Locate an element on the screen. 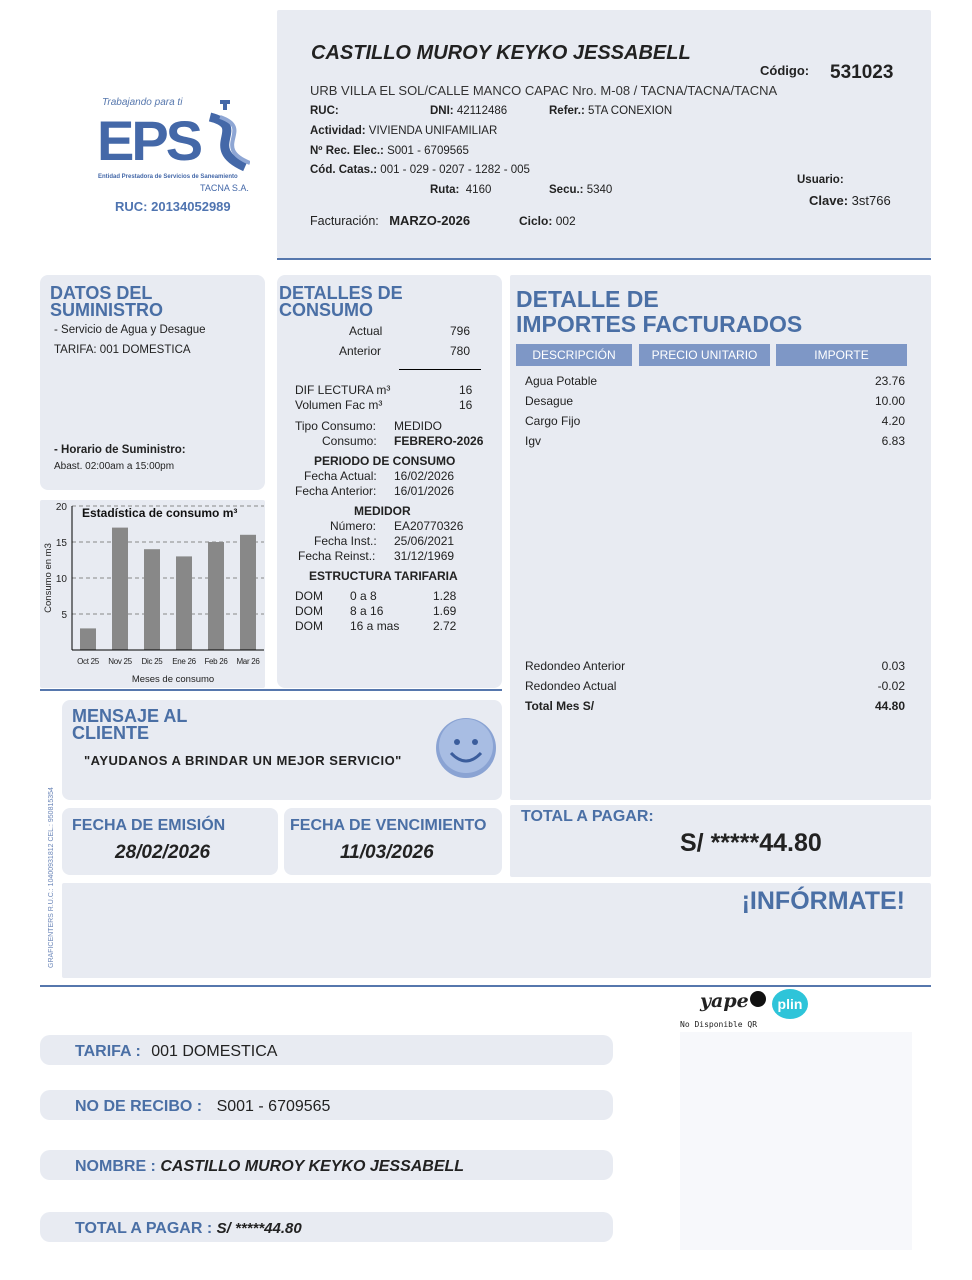 The image size is (972, 1280). fecha-inst-label: Fecha Inst.: is located at coordinates (345, 541).